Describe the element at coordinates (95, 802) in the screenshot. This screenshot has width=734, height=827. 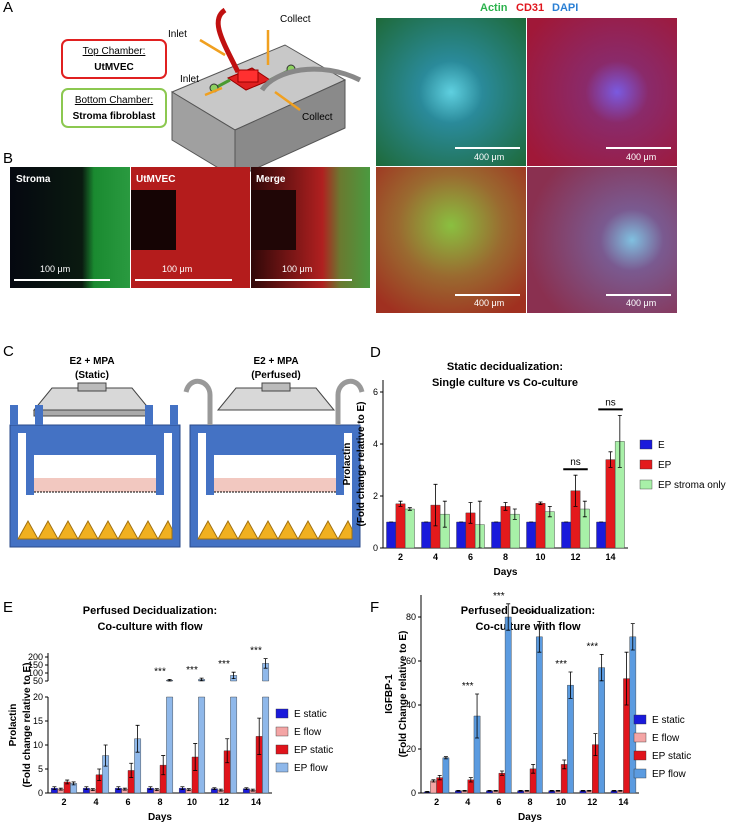
I see `x-tick-label: 4` at that location.